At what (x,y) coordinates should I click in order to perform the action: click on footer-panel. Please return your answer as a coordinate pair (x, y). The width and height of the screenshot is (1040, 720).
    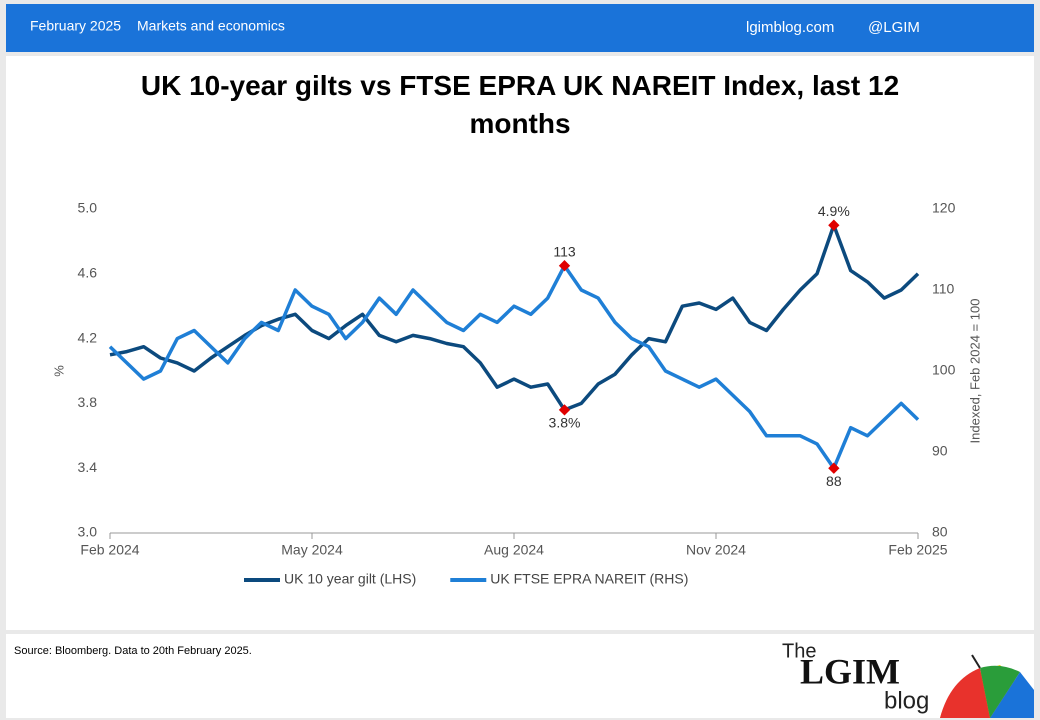
    Looking at the image, I should click on (520, 676).